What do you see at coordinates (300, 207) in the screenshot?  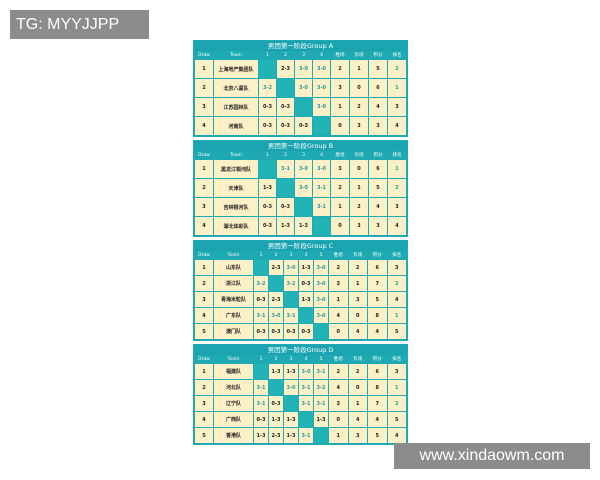 I see `table-row: 3 吉林银河队 0-3 0-3 3-1 1 2 4 3` at bounding box center [300, 207].